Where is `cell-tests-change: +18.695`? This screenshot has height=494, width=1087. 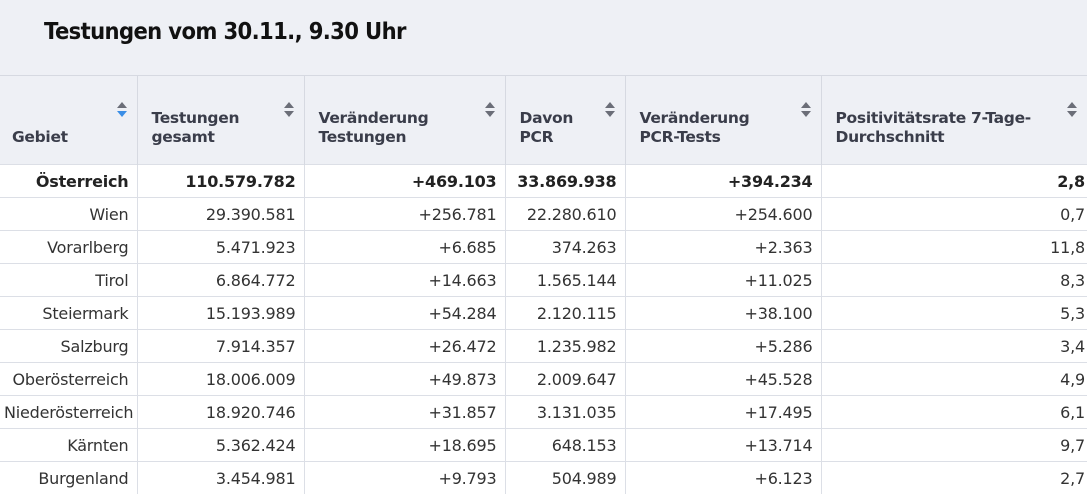 cell-tests-change: +18.695 is located at coordinates (404, 445).